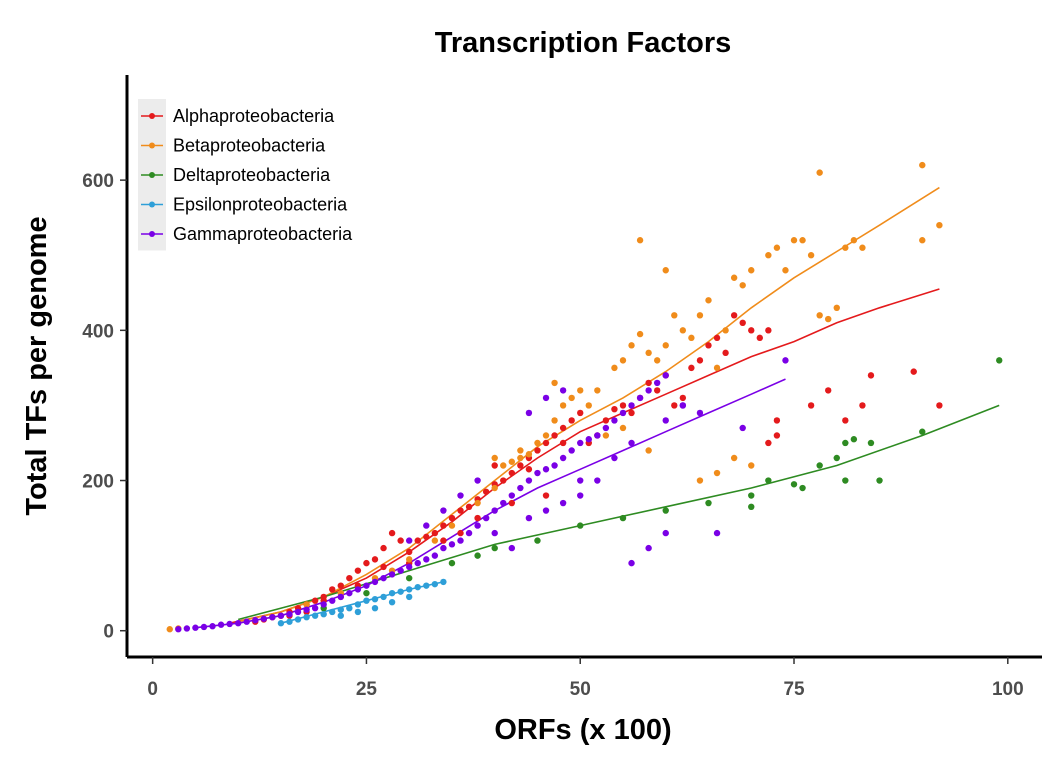 The image size is (1062, 772). What do you see at coordinates (260, 205) in the screenshot?
I see `legend-label: Epsilonproteobacteria` at bounding box center [260, 205].